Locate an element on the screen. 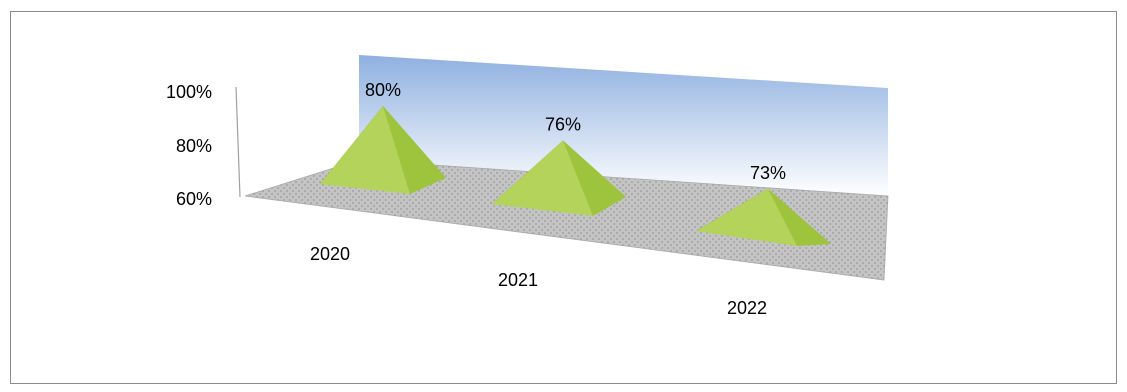 The width and height of the screenshot is (1127, 392). y-tick-label: 80% is located at coordinates (194, 146).